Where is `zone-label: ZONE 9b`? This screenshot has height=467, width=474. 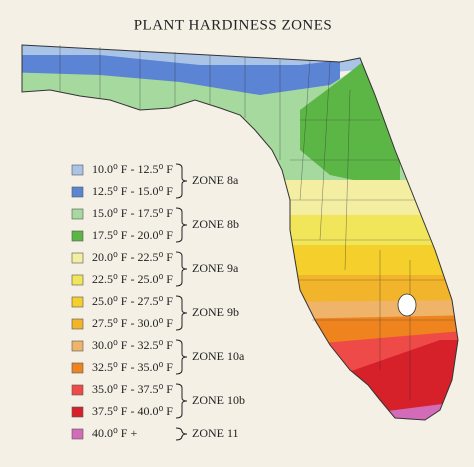 zone-label: ZONE 9b is located at coordinates (215, 312).